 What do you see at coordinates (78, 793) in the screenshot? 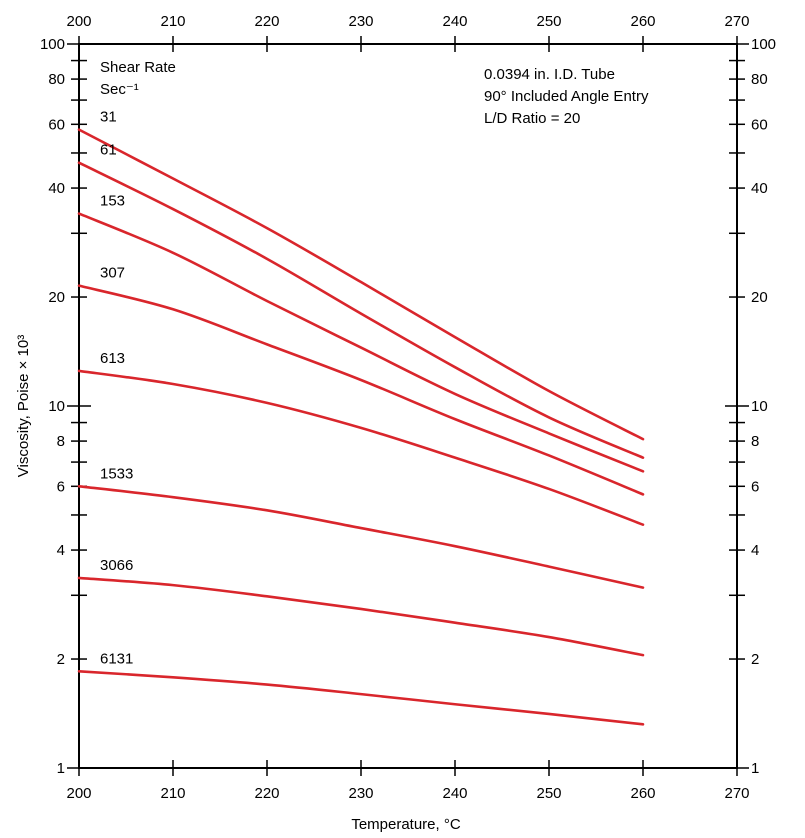
I see `x-tick-label-bottom: 200` at bounding box center [78, 793].